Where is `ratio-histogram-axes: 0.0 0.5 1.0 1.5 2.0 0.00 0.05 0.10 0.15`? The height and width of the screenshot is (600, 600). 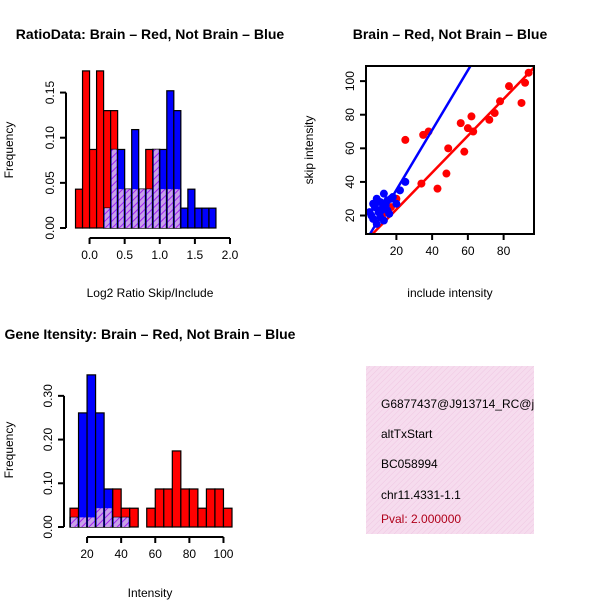
ratio-histogram-axes: 0.0 0.5 1.0 1.5 2.0 0.00 0.05 0.10 0.15 is located at coordinates (141, 171).